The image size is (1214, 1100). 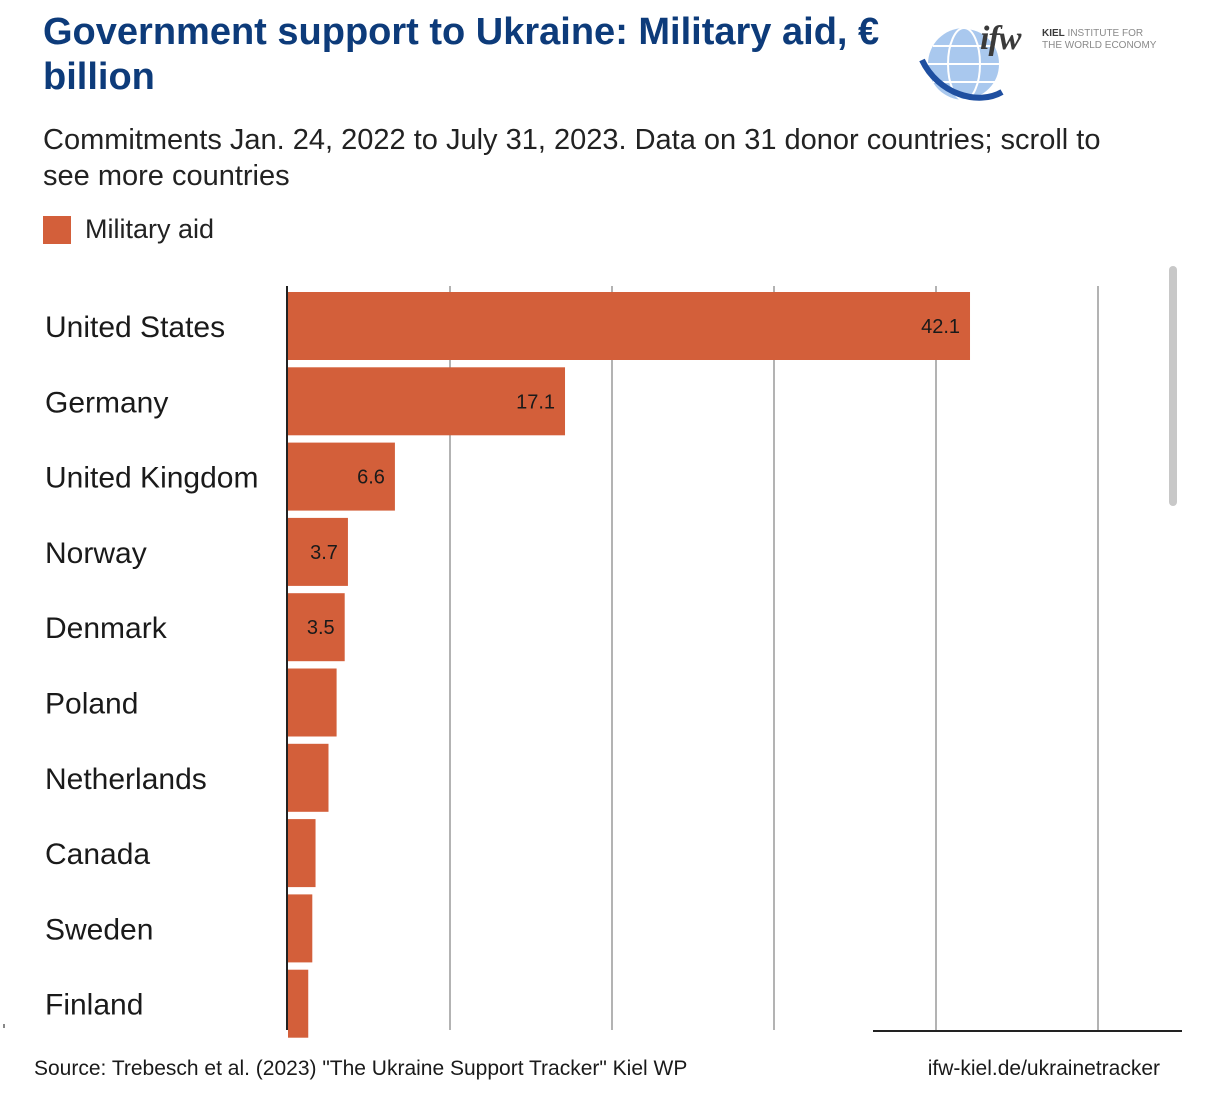 What do you see at coordinates (1000, 38) in the screenshot?
I see `logo-wordmark: ifw` at bounding box center [1000, 38].